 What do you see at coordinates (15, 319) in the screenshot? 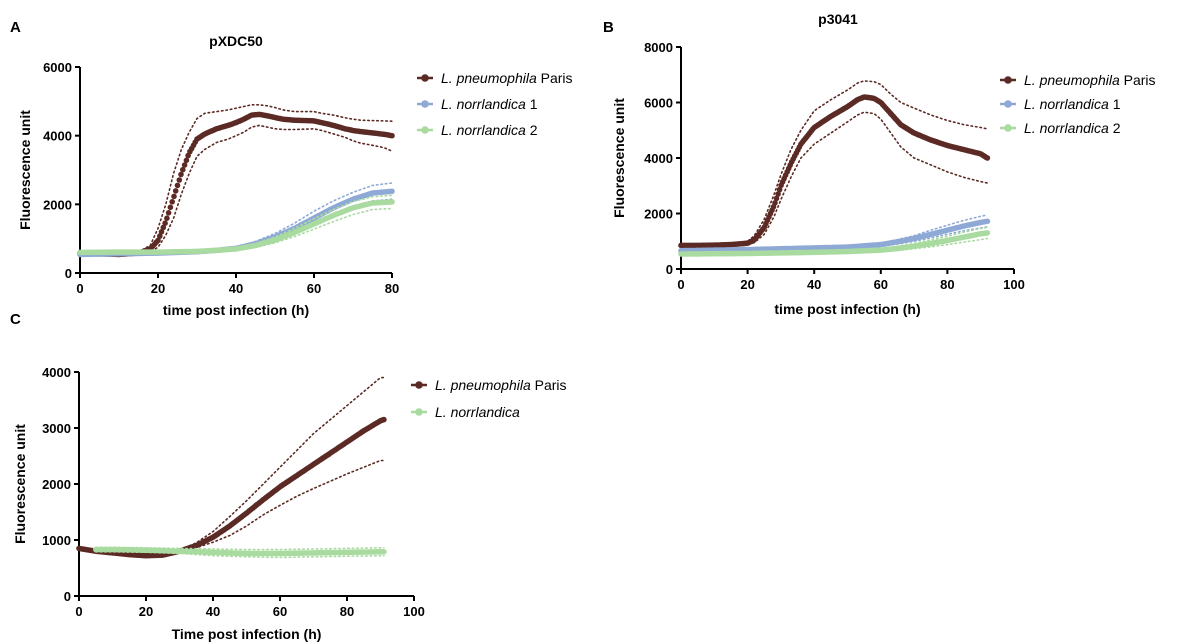
I see `panel-label-c: C` at bounding box center [15, 319].